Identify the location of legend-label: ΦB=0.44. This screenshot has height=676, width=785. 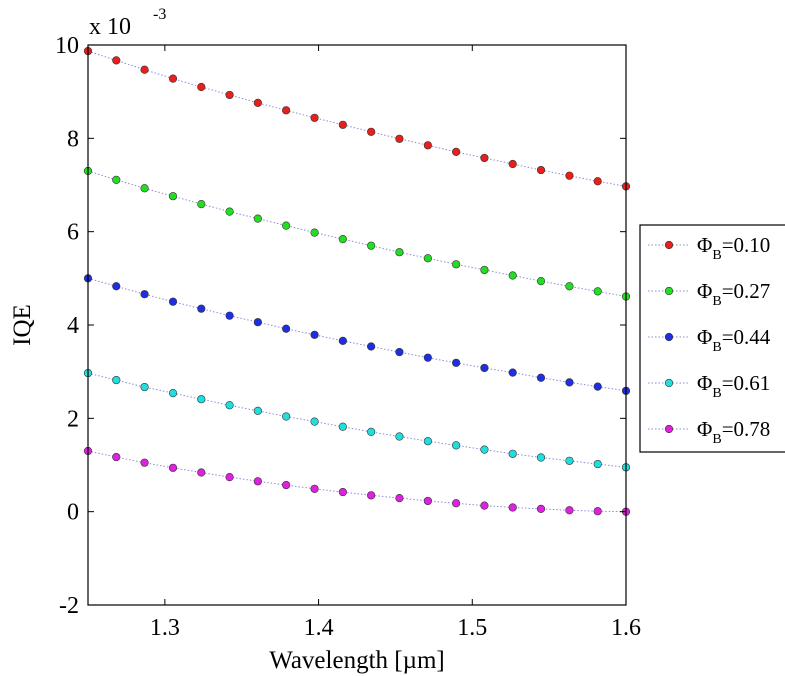
(734, 340).